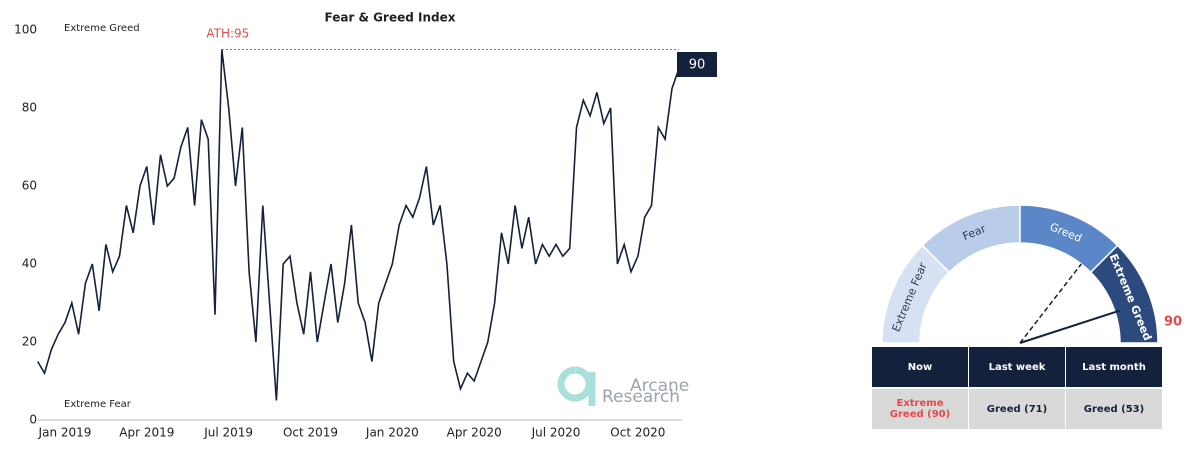 Image resolution: width=1202 pixels, height=450 pixels. Describe the element at coordinates (65, 433) in the screenshot. I see `x-tick-label: Jan 2019` at that location.